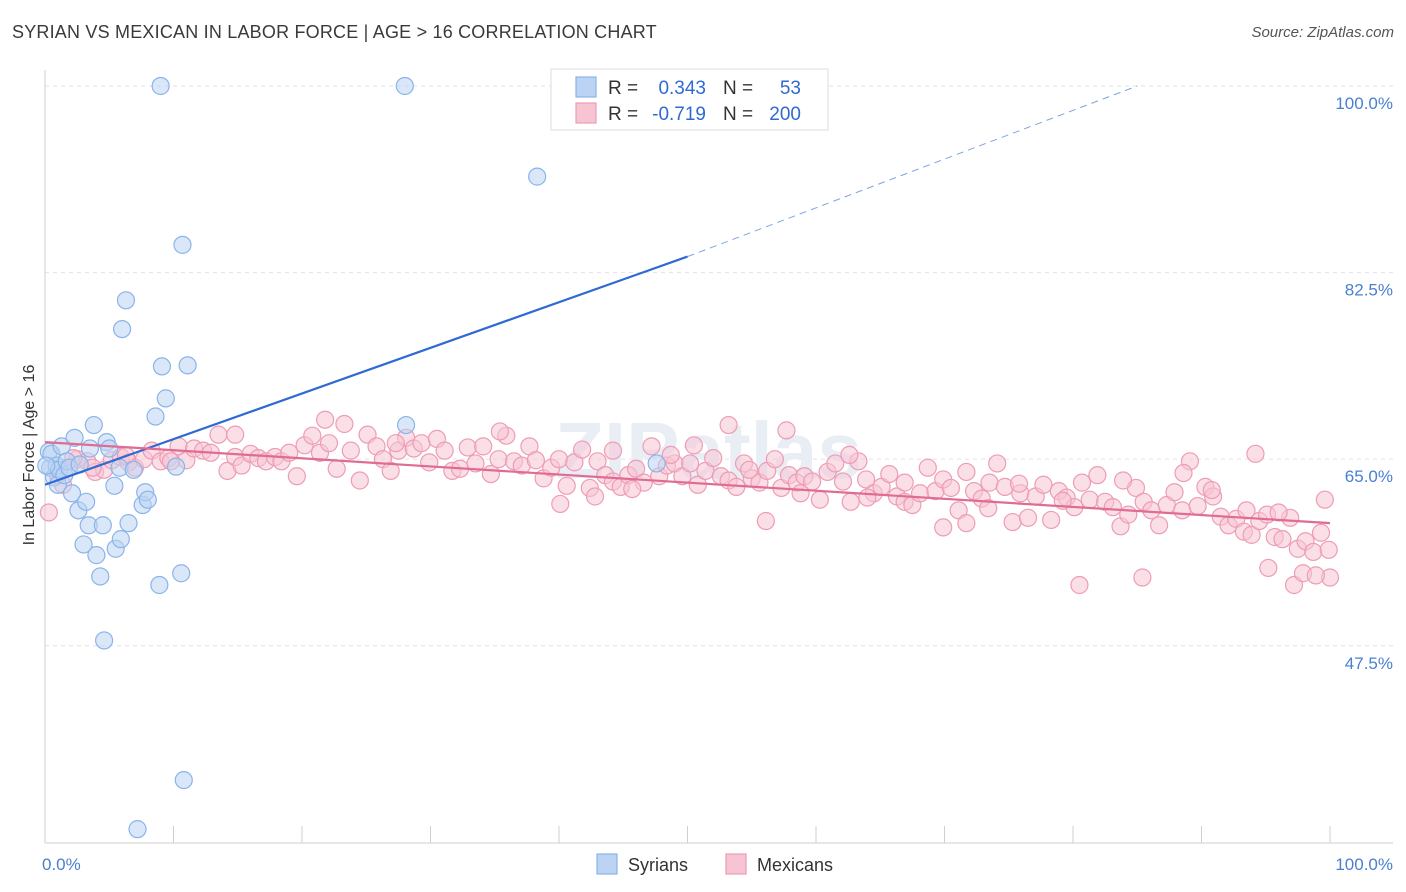 This screenshot has width=1406, height=892. I want to click on legend-r-label-mexicans: R =, so click(623, 114).